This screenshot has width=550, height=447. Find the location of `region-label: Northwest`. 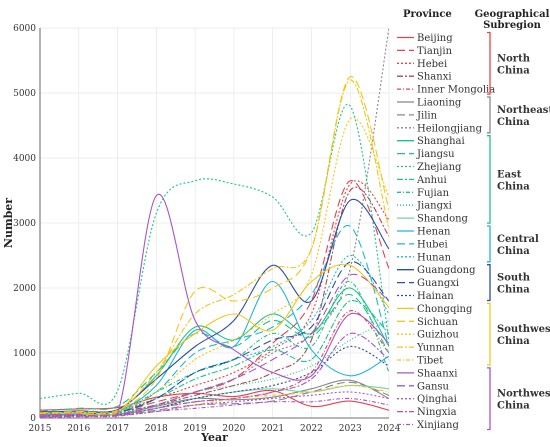

region-label: Northwest is located at coordinates (523, 394).